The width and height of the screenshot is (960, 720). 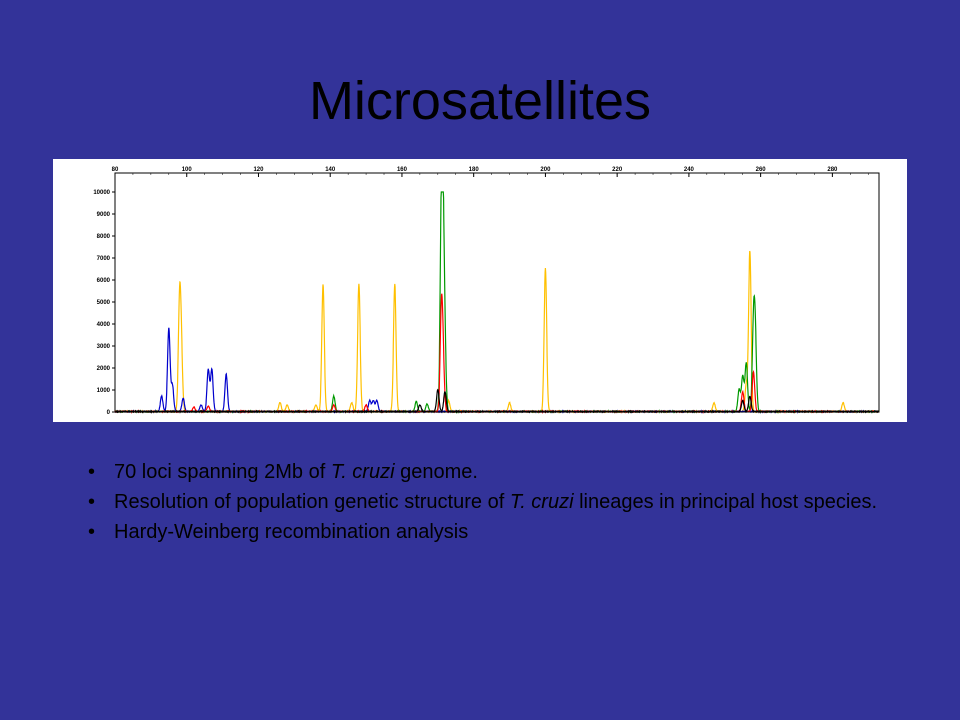 What do you see at coordinates (497, 370) in the screenshot?
I see `series-trace-blue` at bounding box center [497, 370].